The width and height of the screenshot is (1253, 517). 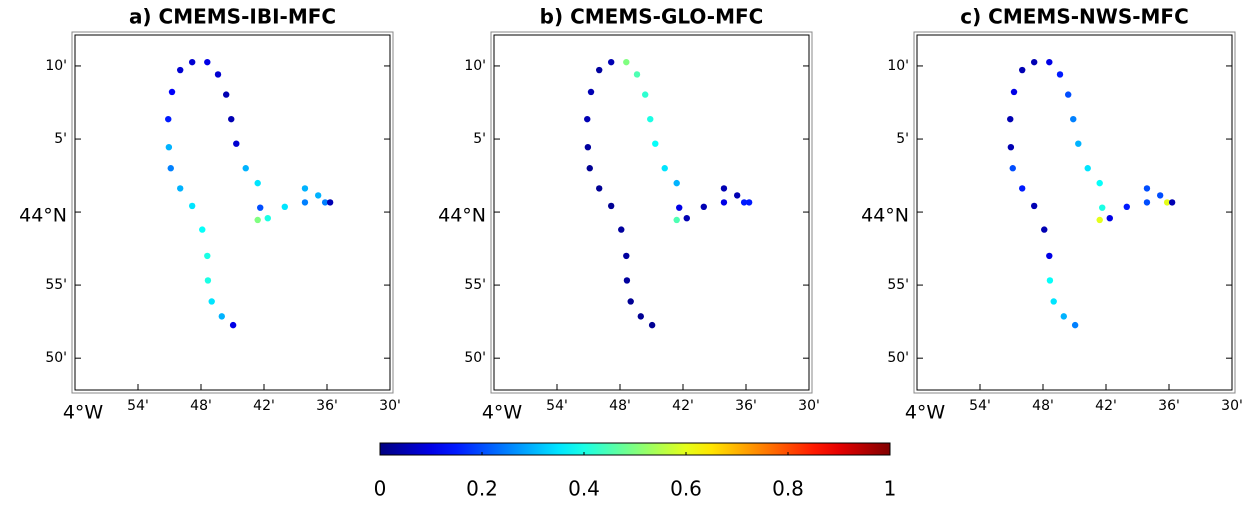 What do you see at coordinates (482, 489) in the screenshot?
I see `colorbar-tick-label: 0.2` at bounding box center [482, 489].